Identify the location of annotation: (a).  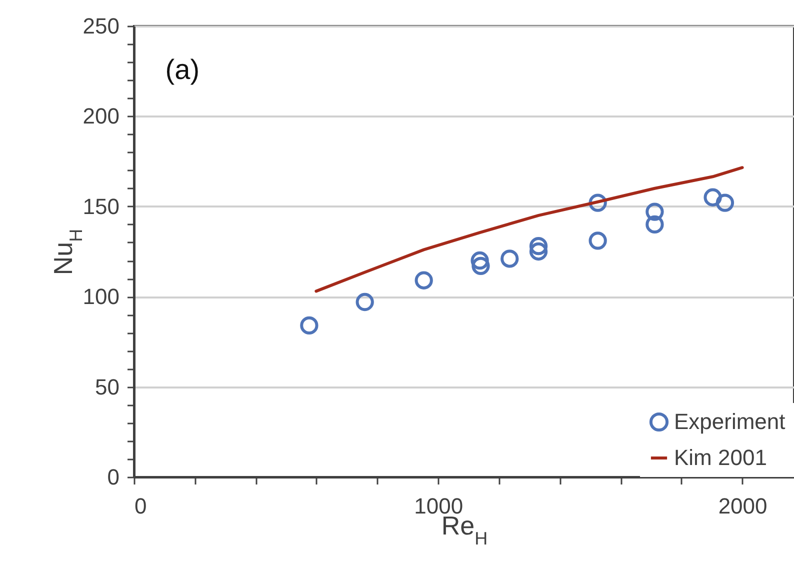
(182, 69).